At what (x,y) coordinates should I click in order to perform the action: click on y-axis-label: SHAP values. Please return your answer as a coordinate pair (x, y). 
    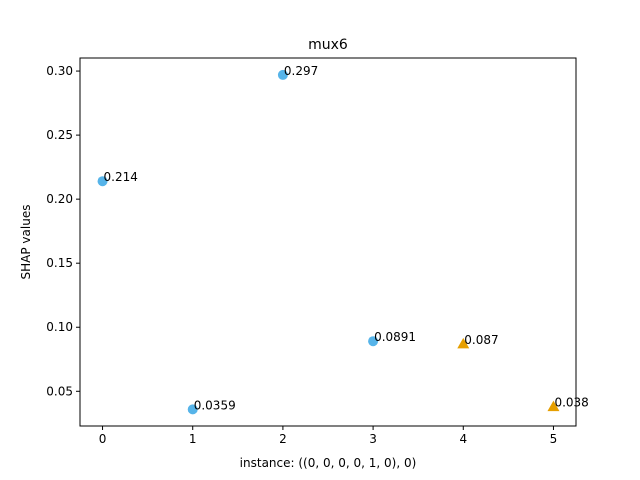
    Looking at the image, I should click on (26, 242).